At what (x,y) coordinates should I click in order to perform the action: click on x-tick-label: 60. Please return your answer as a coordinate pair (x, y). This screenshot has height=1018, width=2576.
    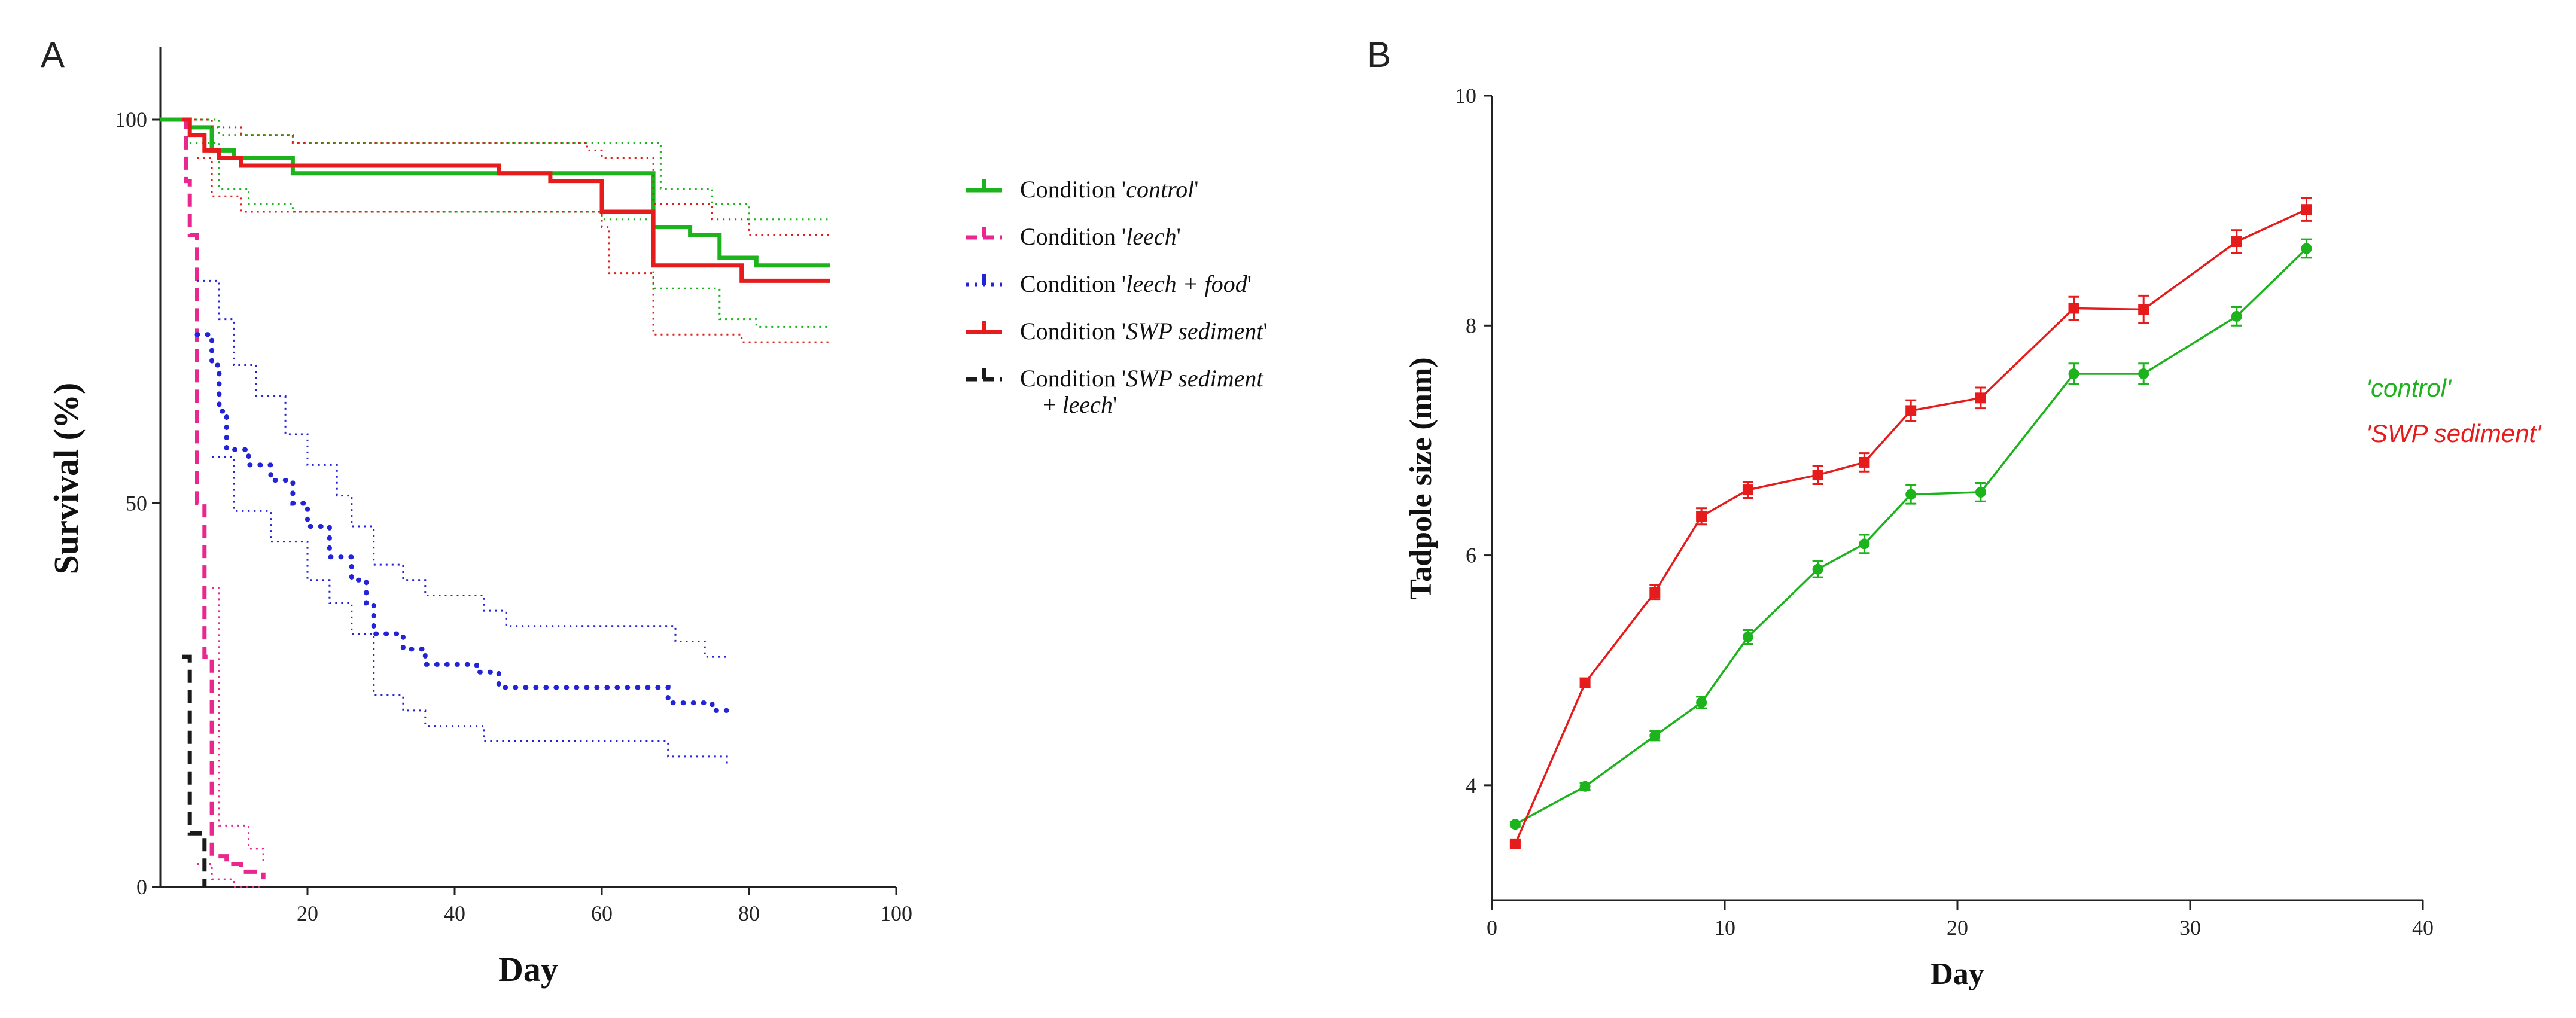
    Looking at the image, I should click on (602, 913).